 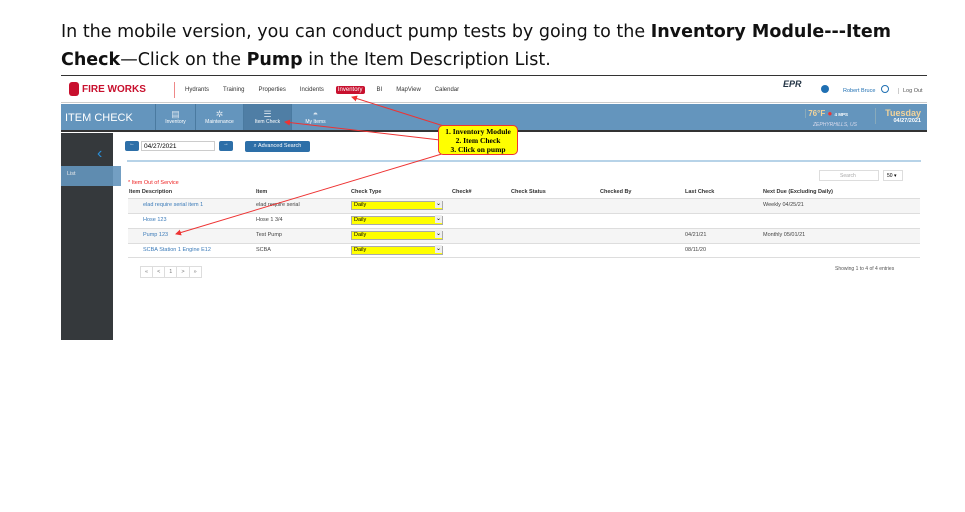 What do you see at coordinates (311, 90) in the screenshot?
I see `nav-incidents: Incidents` at bounding box center [311, 90].